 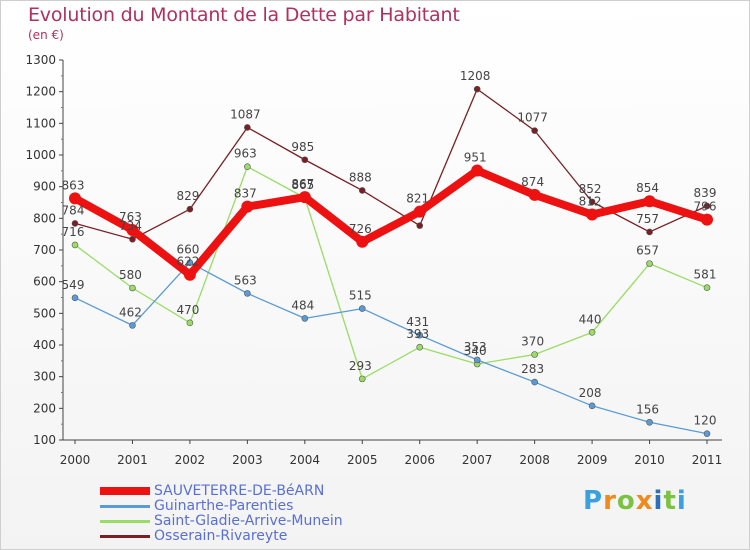 What do you see at coordinates (362, 460) in the screenshot?
I see `x-tick-label: 2005` at bounding box center [362, 460].